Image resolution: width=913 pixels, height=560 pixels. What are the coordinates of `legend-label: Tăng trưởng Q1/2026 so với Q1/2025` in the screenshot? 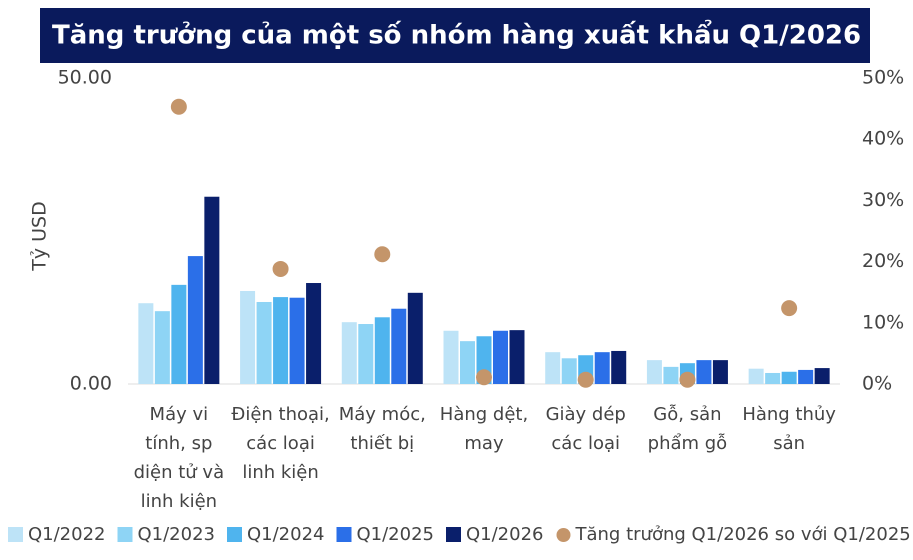 It's located at (743, 534).